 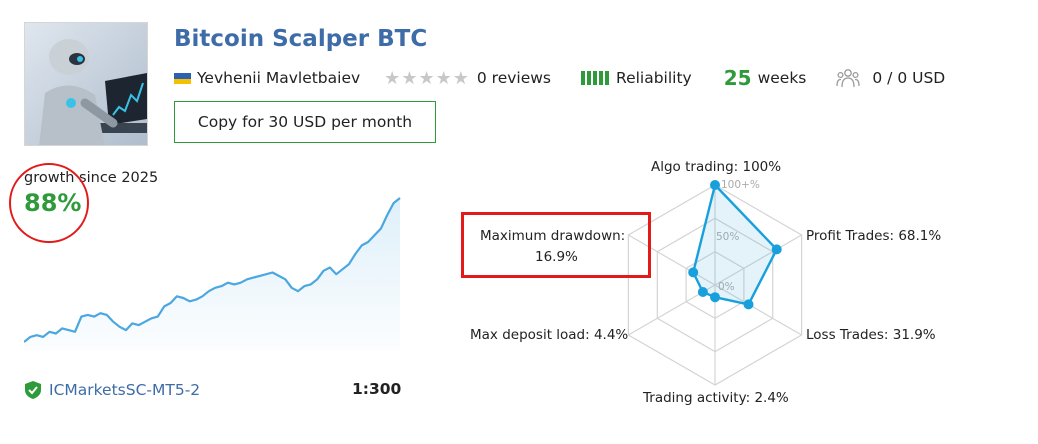 What do you see at coordinates (874, 236) in the screenshot?
I see `radar-label-profit-trades: Profit Trades: 68.1%` at bounding box center [874, 236].